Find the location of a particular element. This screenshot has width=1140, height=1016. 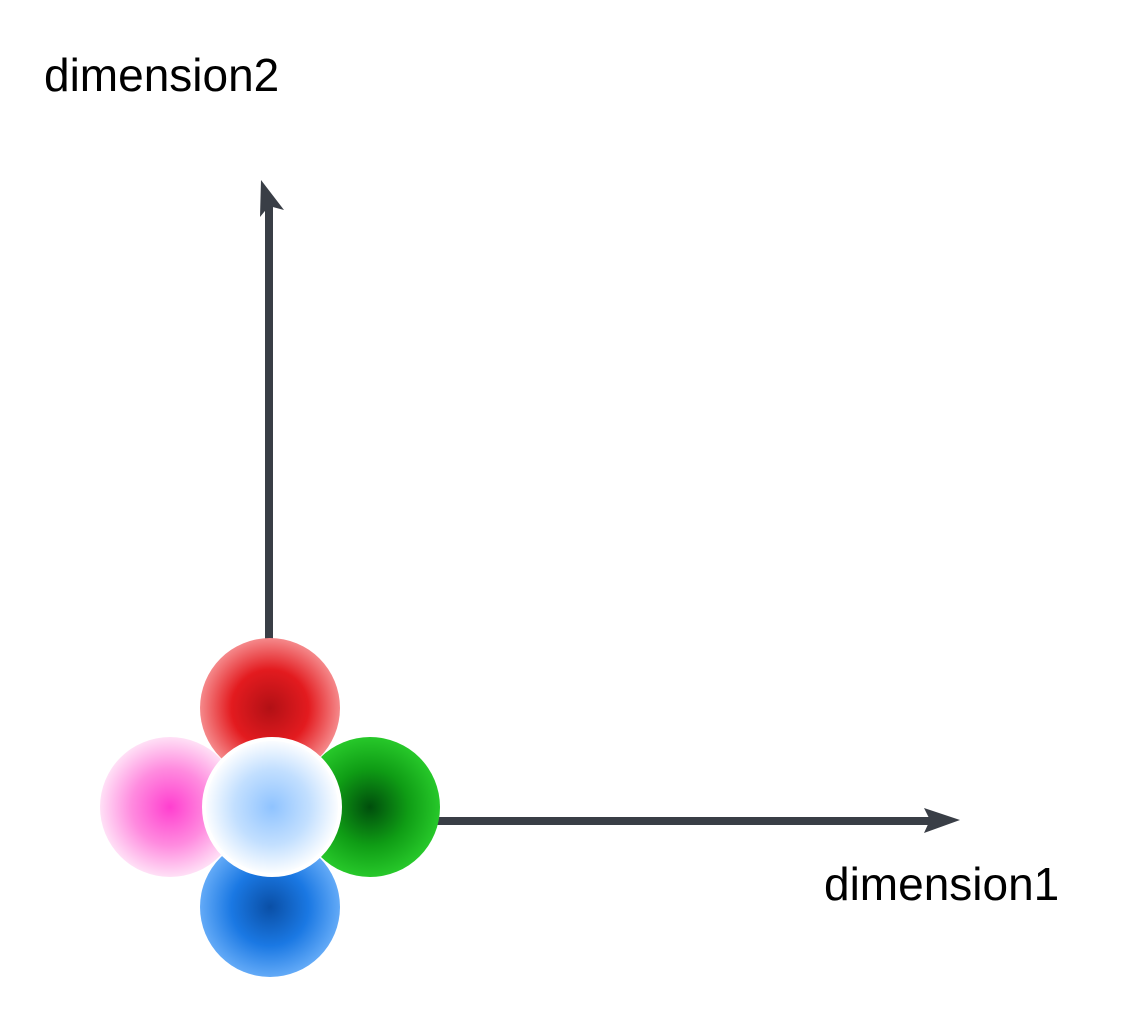

pink-sphere is located at coordinates (170, 807).